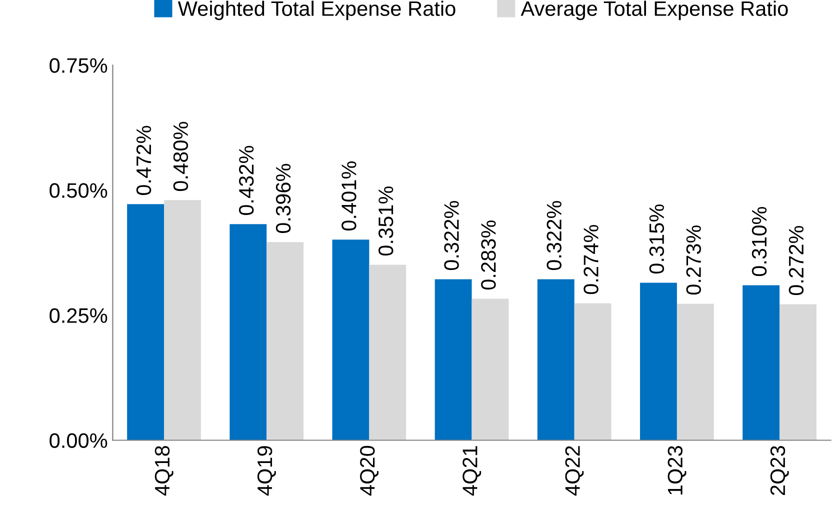 The height and width of the screenshot is (521, 835). What do you see at coordinates (283, 199) in the screenshot?
I see `data-label: 0.396%` at bounding box center [283, 199].